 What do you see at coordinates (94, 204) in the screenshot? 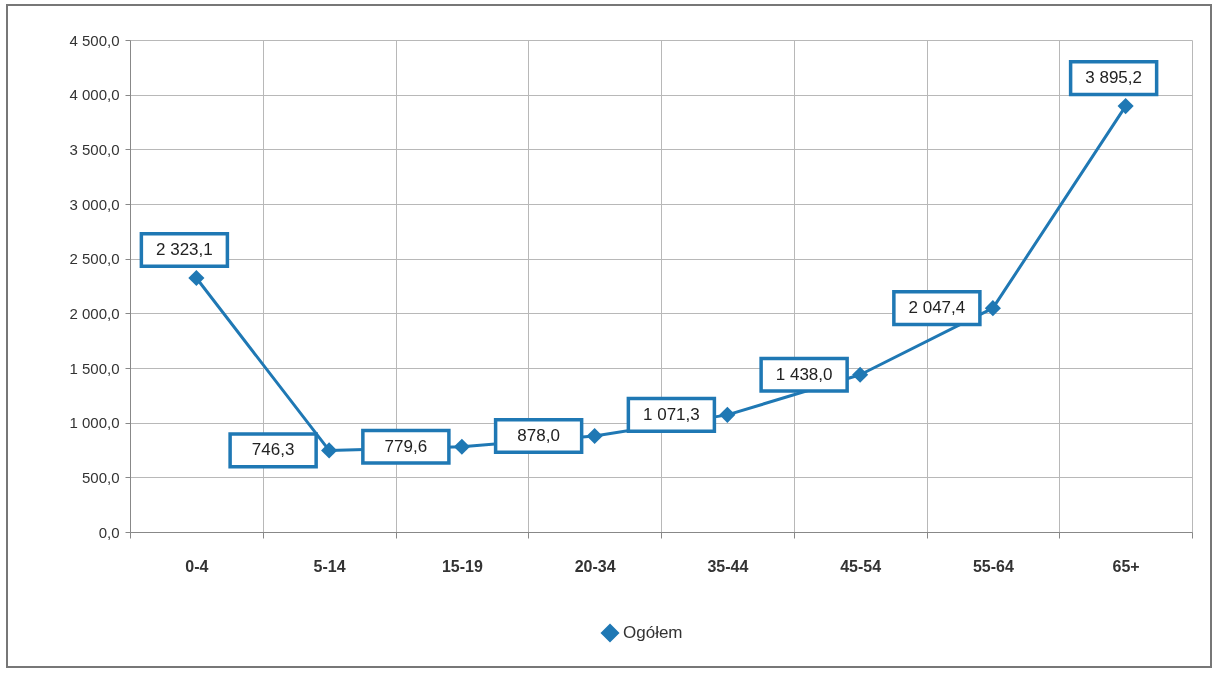
I see `y-tick-label: 3 000,0` at bounding box center [94, 204].